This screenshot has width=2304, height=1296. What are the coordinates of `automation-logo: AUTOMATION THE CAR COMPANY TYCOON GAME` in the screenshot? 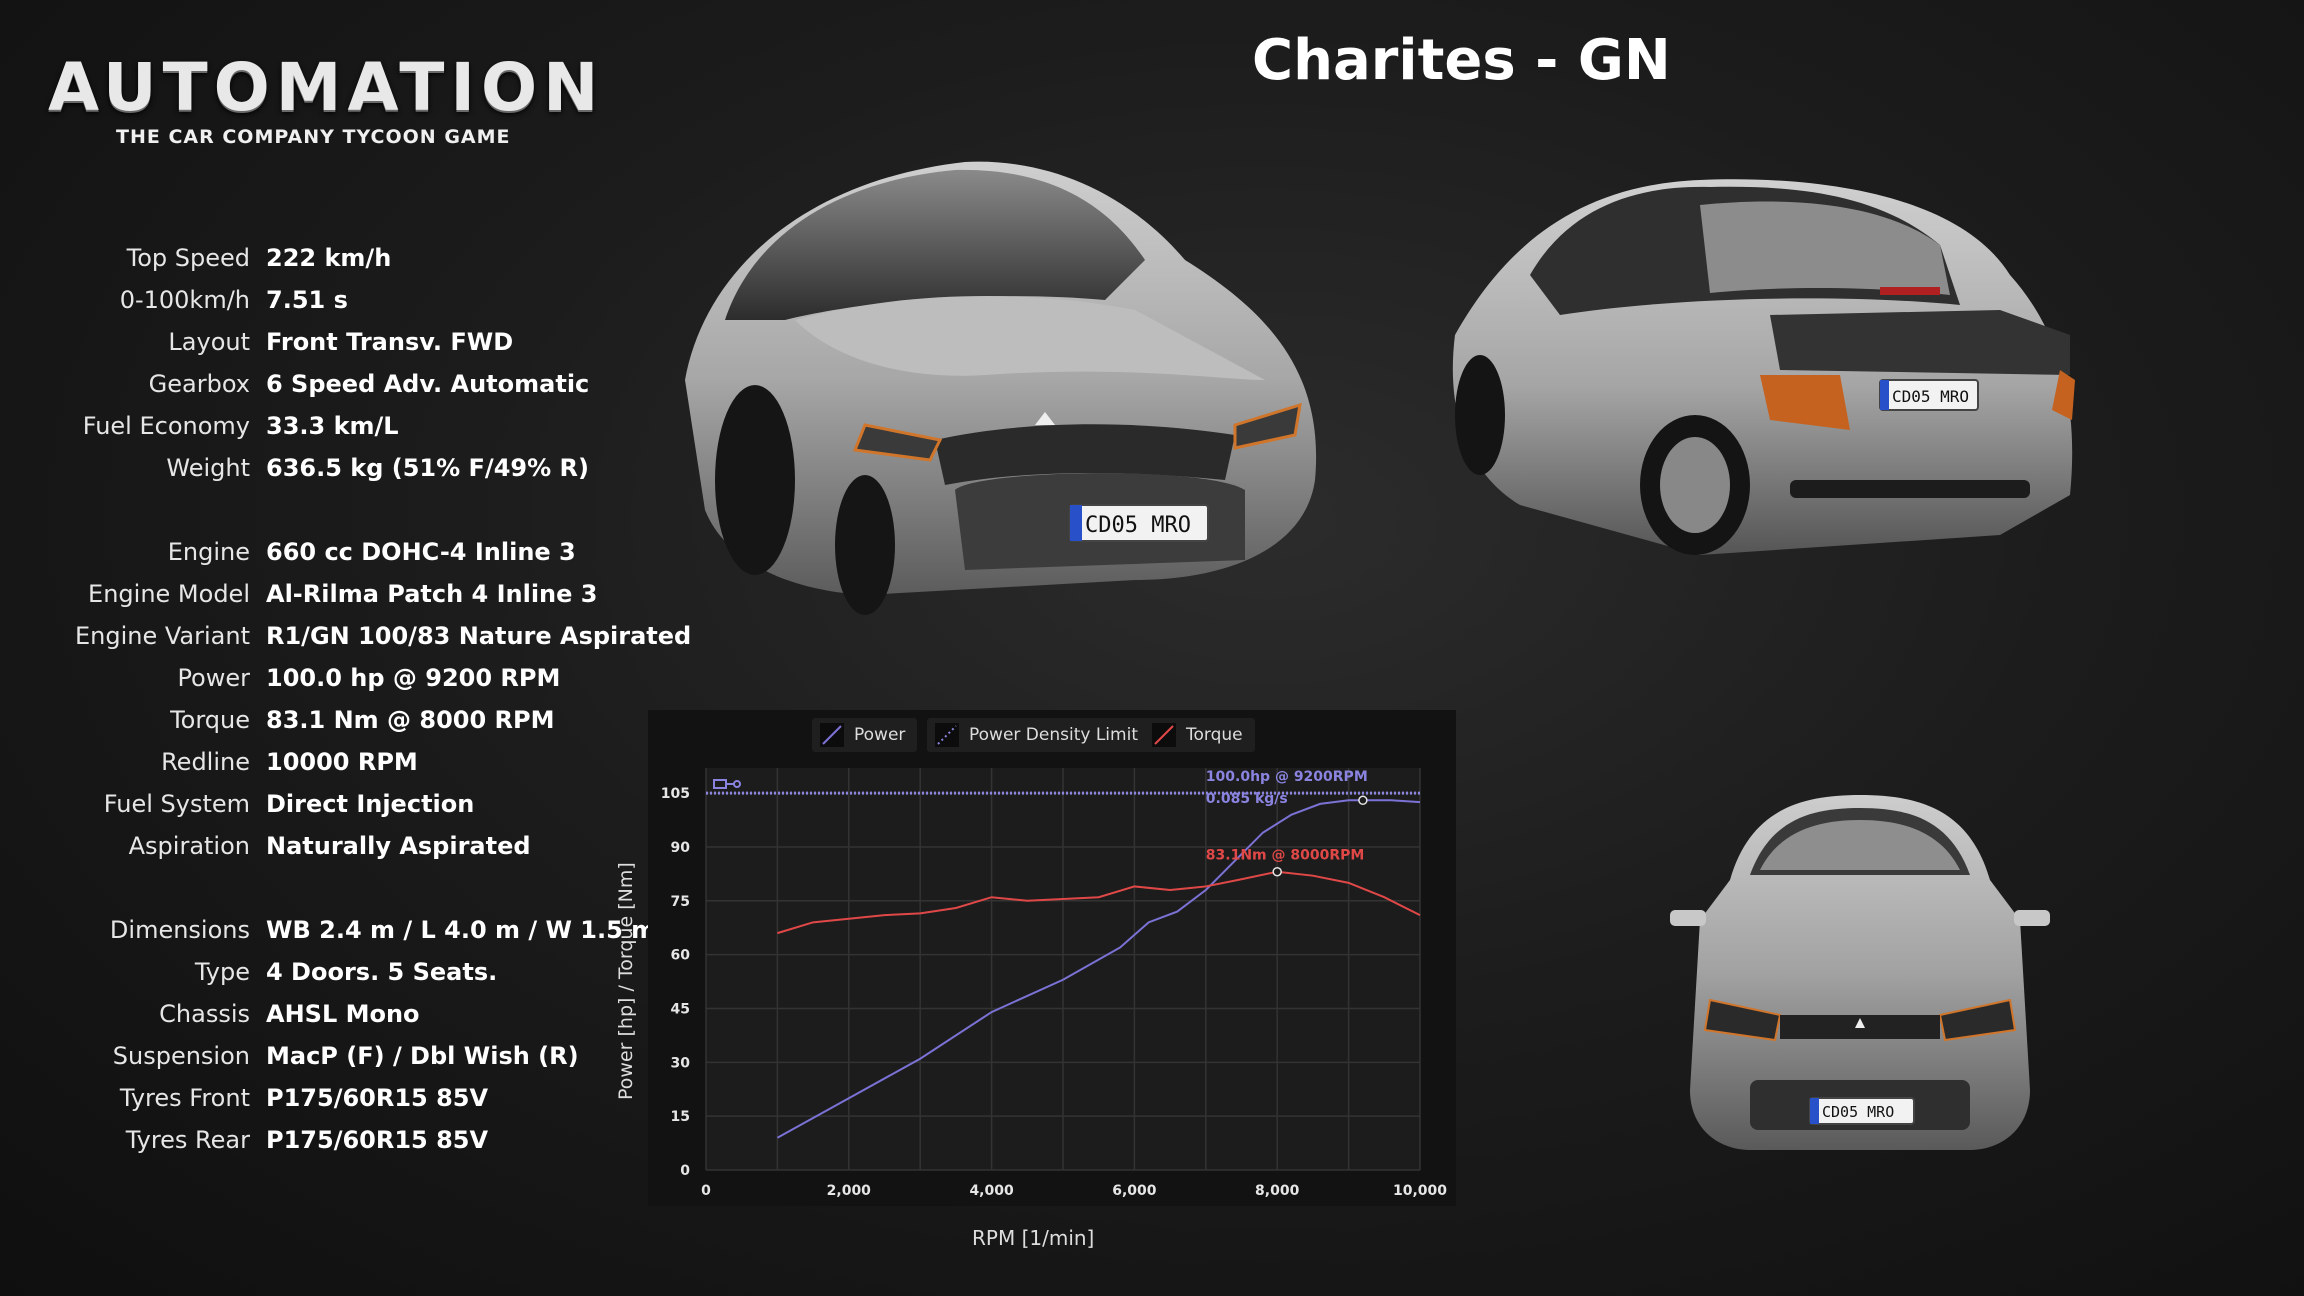 It's located at (323, 102).